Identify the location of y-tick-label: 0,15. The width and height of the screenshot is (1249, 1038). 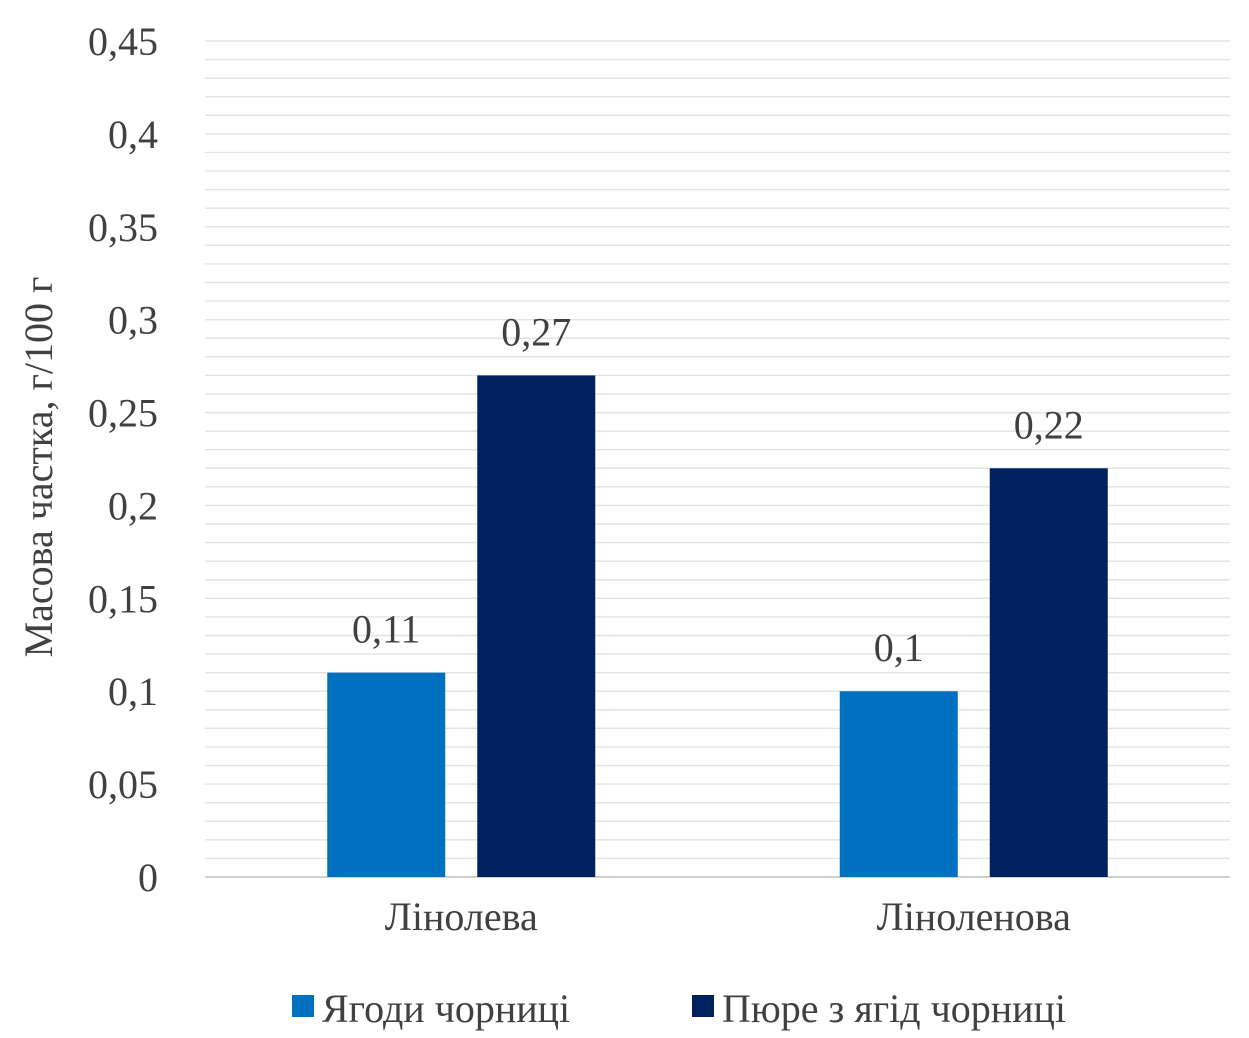
(123, 598).